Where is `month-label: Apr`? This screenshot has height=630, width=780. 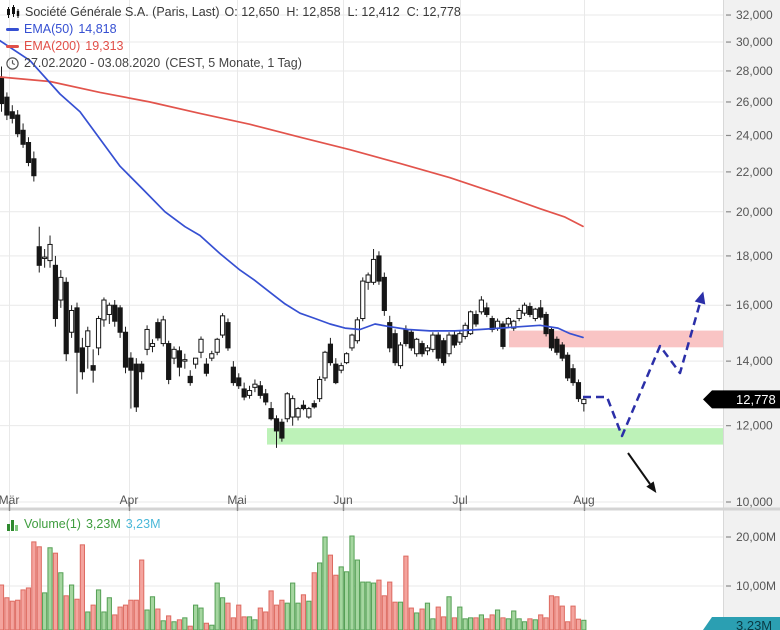 month-label: Apr is located at coordinates (129, 500).